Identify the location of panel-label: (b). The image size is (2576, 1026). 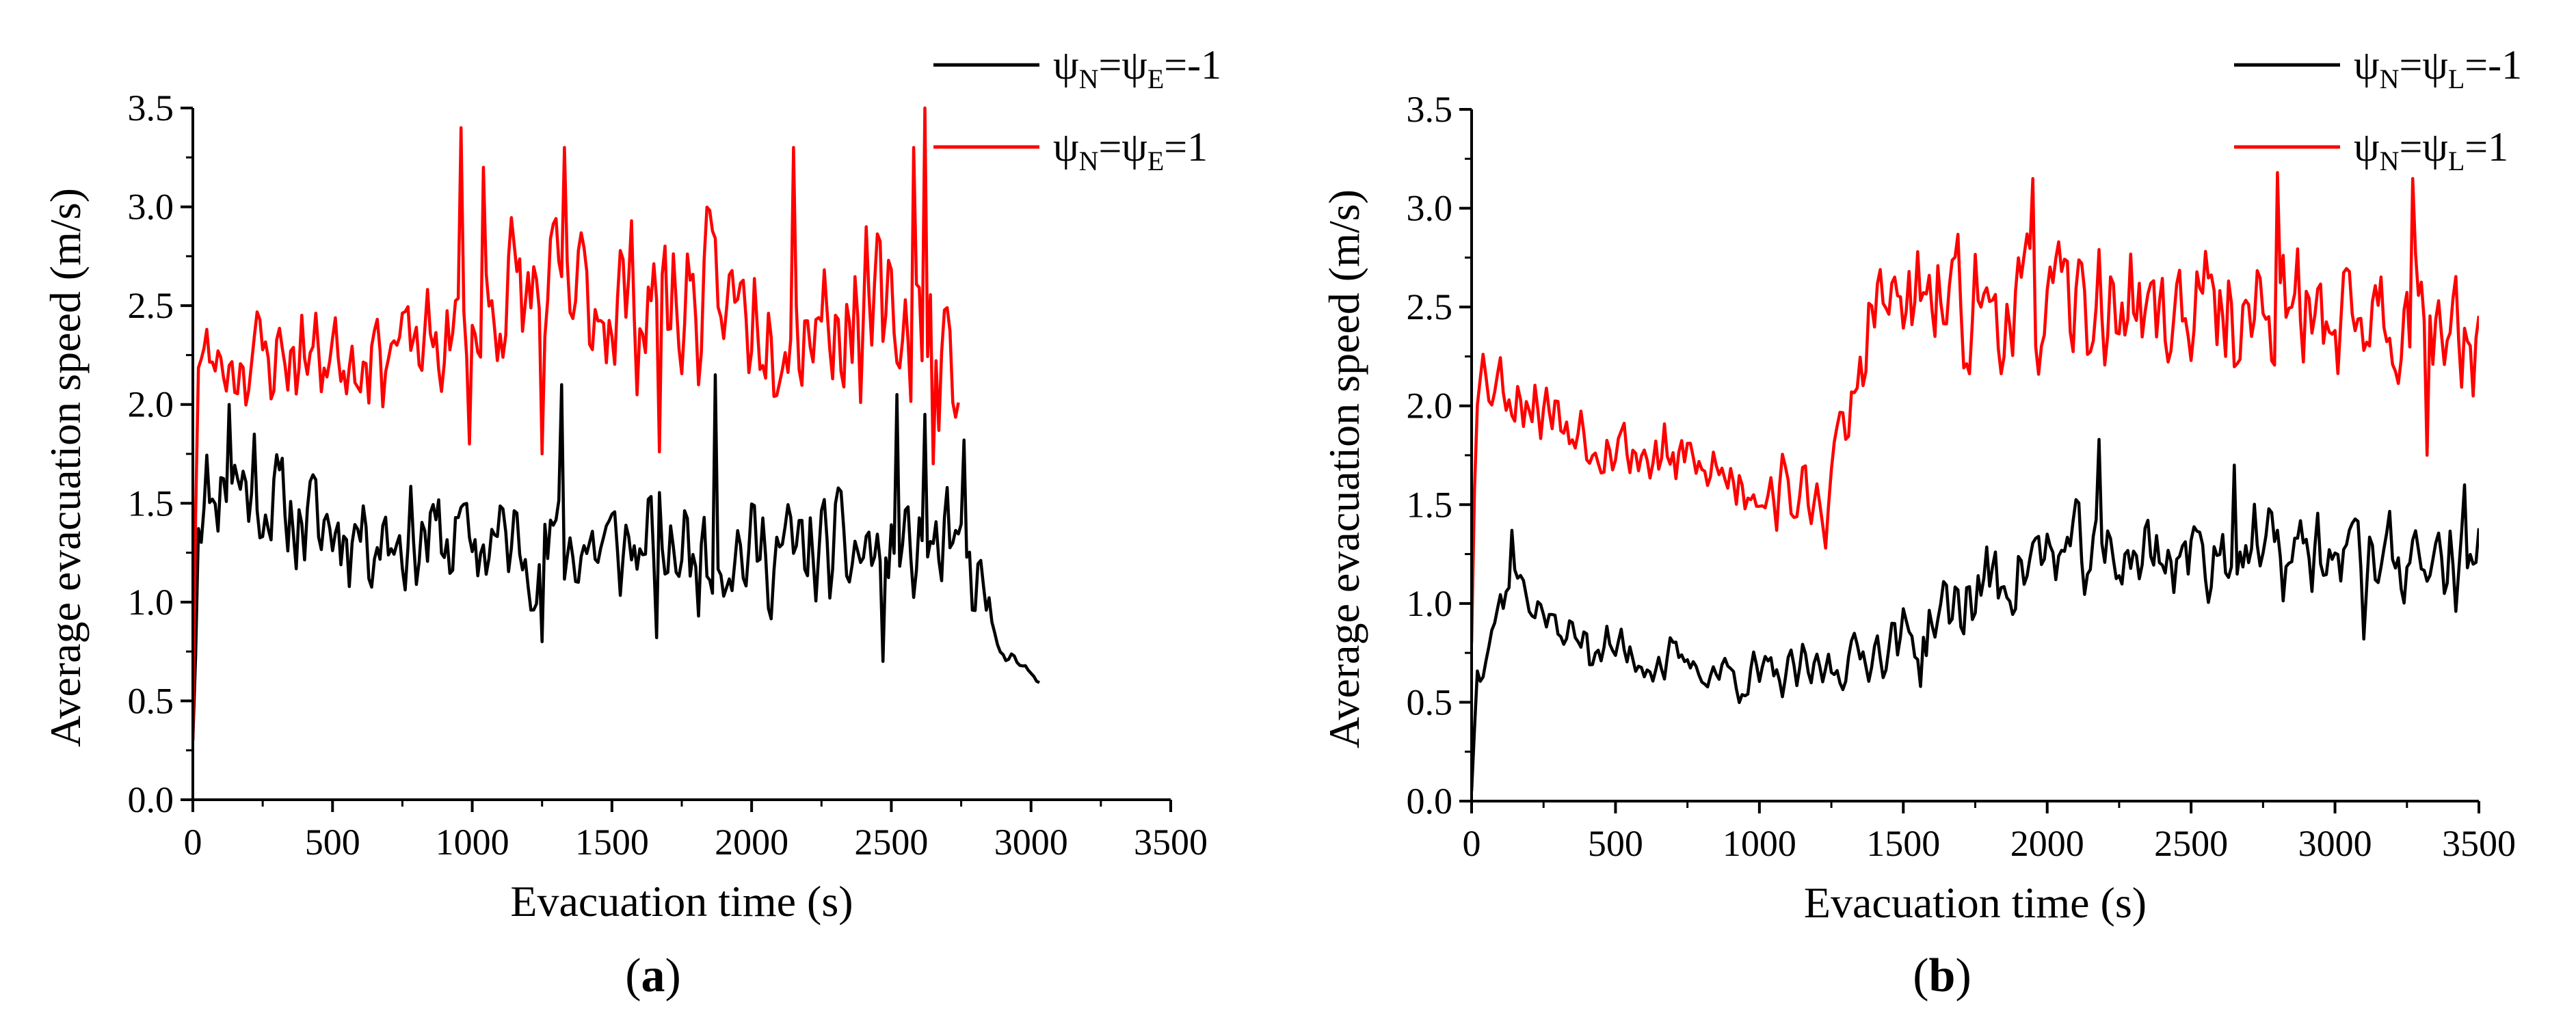
(1942, 975).